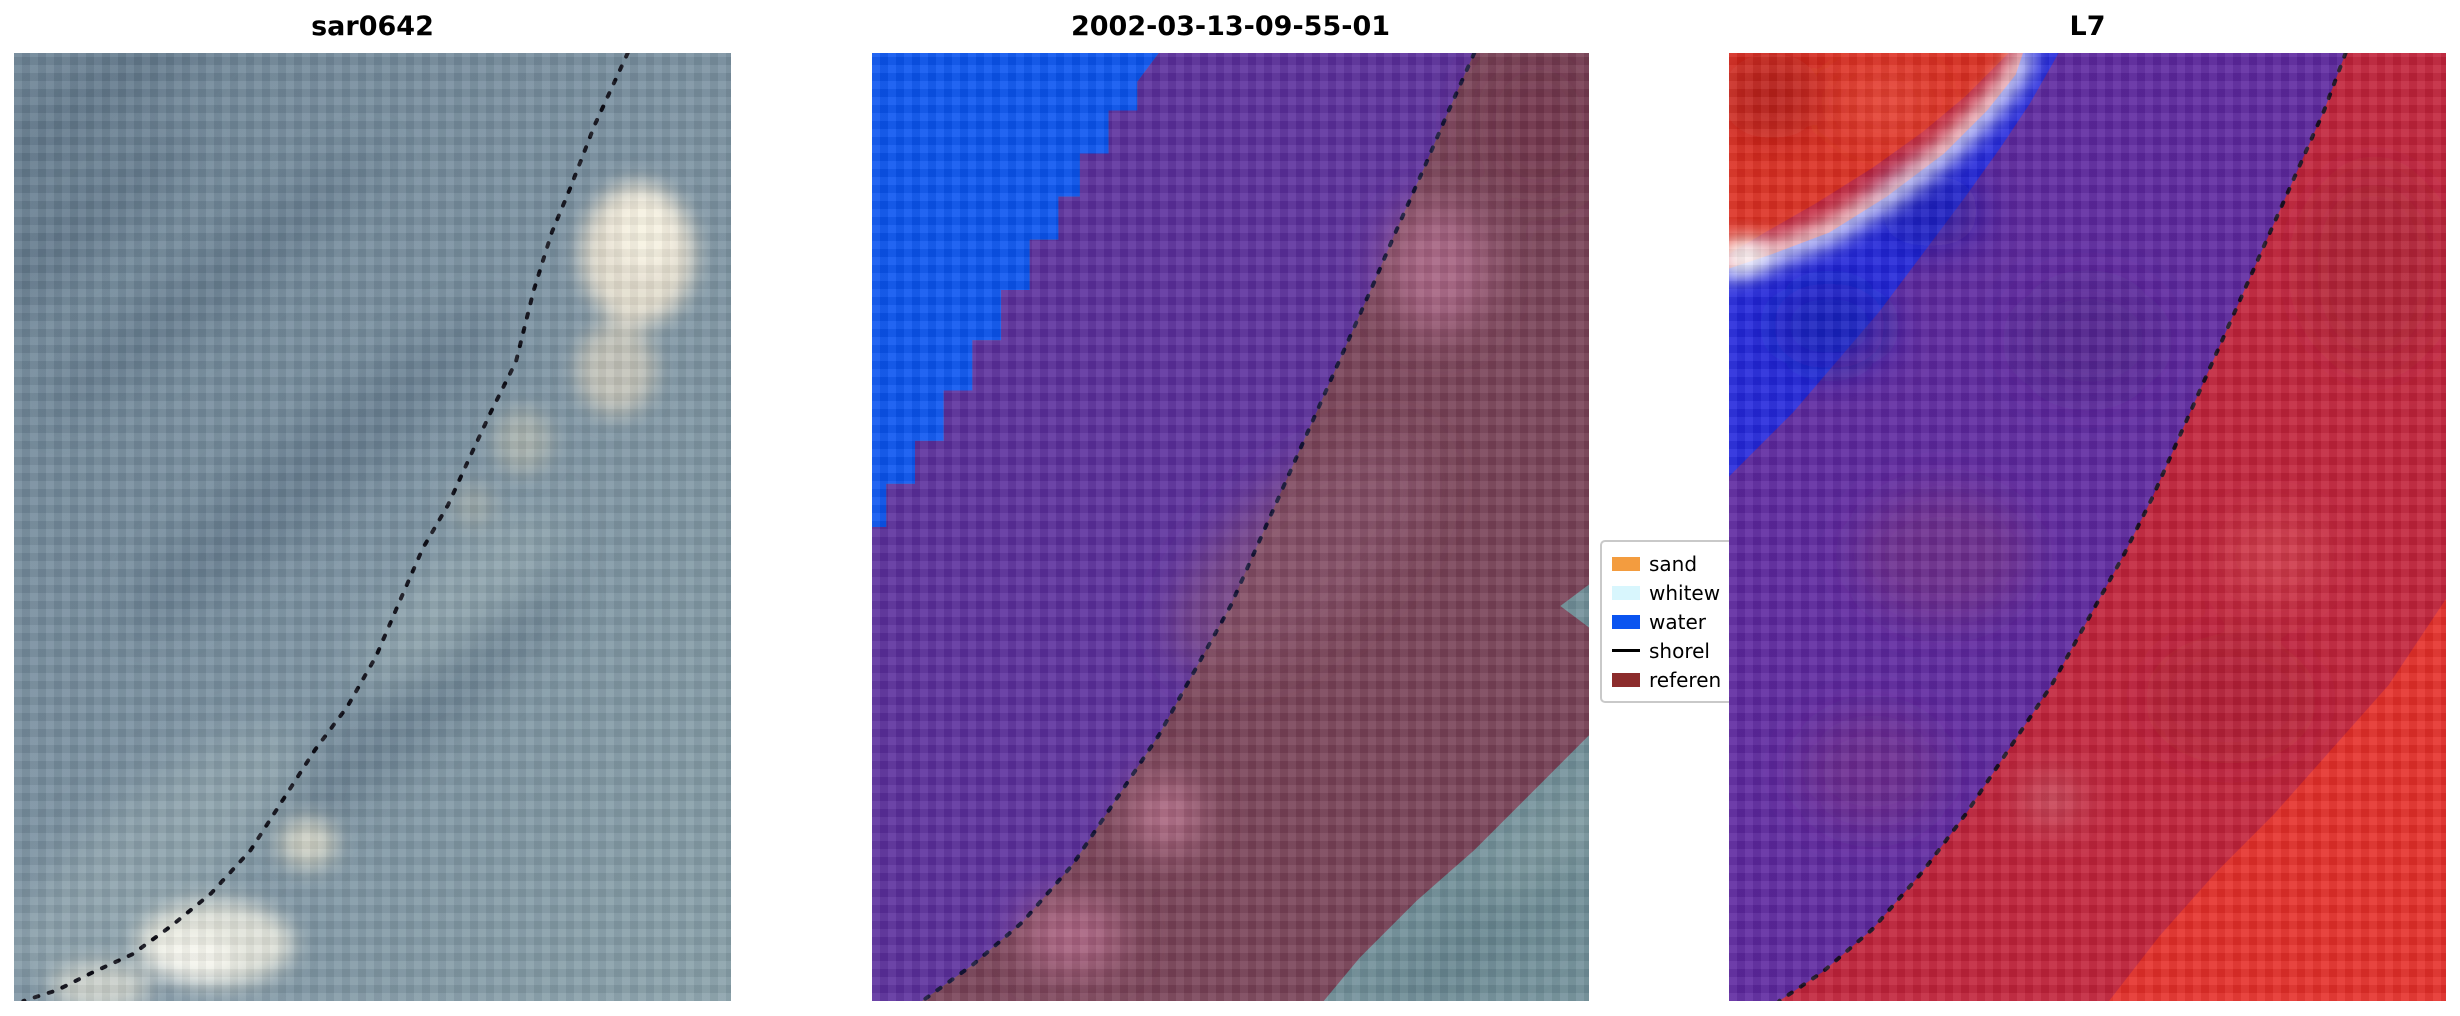  I want to click on legend-label: sand, so click(1673, 563).